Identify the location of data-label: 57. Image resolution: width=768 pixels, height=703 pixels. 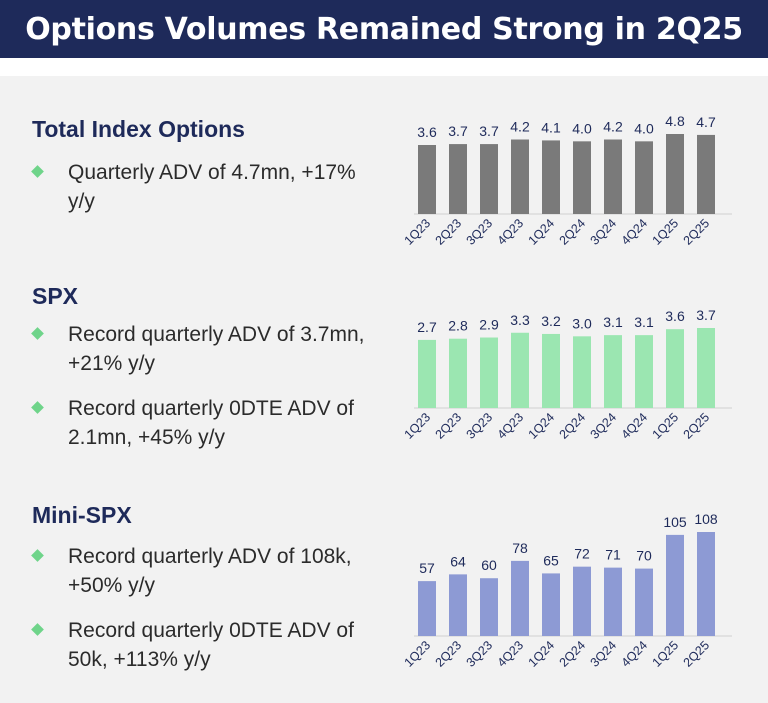
(427, 568).